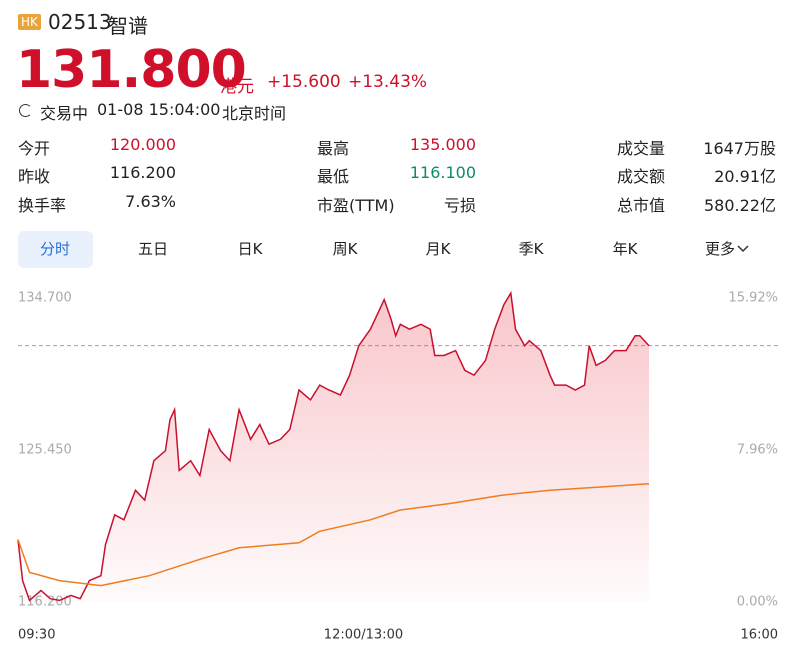 The height and width of the screenshot is (653, 789). I want to click on stat-value: 116.100, so click(442, 172).